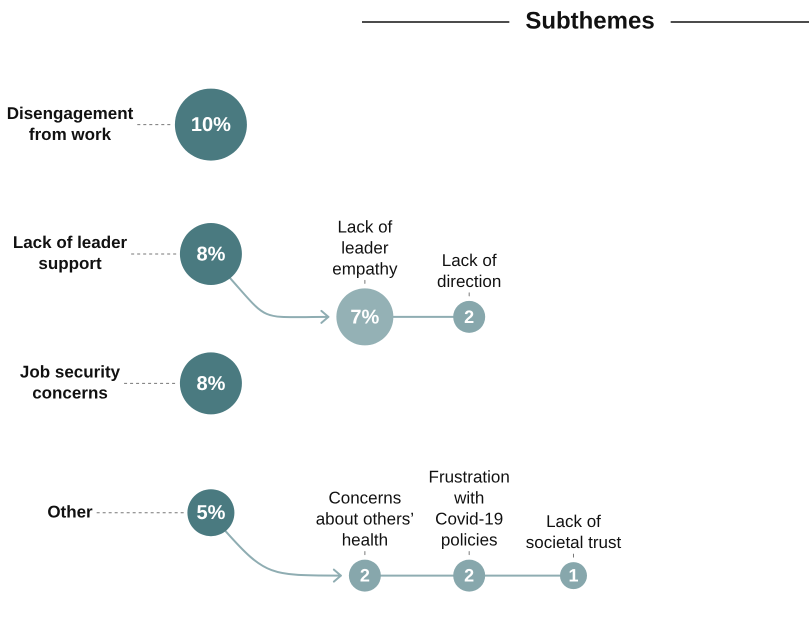  Describe the element at coordinates (574, 532) in the screenshot. I see `series-label: Lack of societal trust` at that location.